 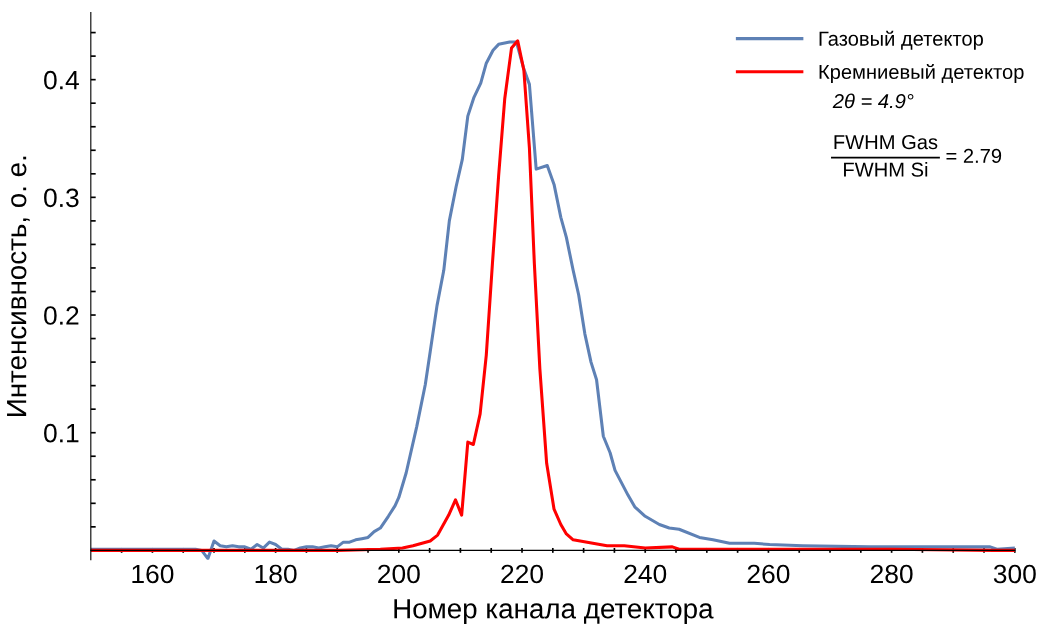 I want to click on legend-label: Кремниевый детектор, so click(x=921, y=73).